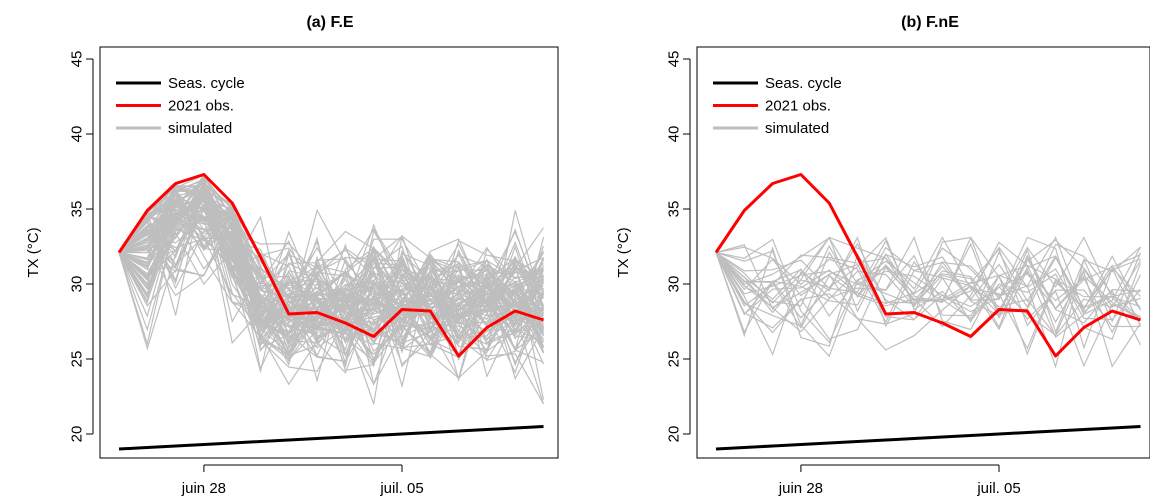 The height and width of the screenshot is (499, 1150). I want to click on simulated-series-group, so click(928, 302).